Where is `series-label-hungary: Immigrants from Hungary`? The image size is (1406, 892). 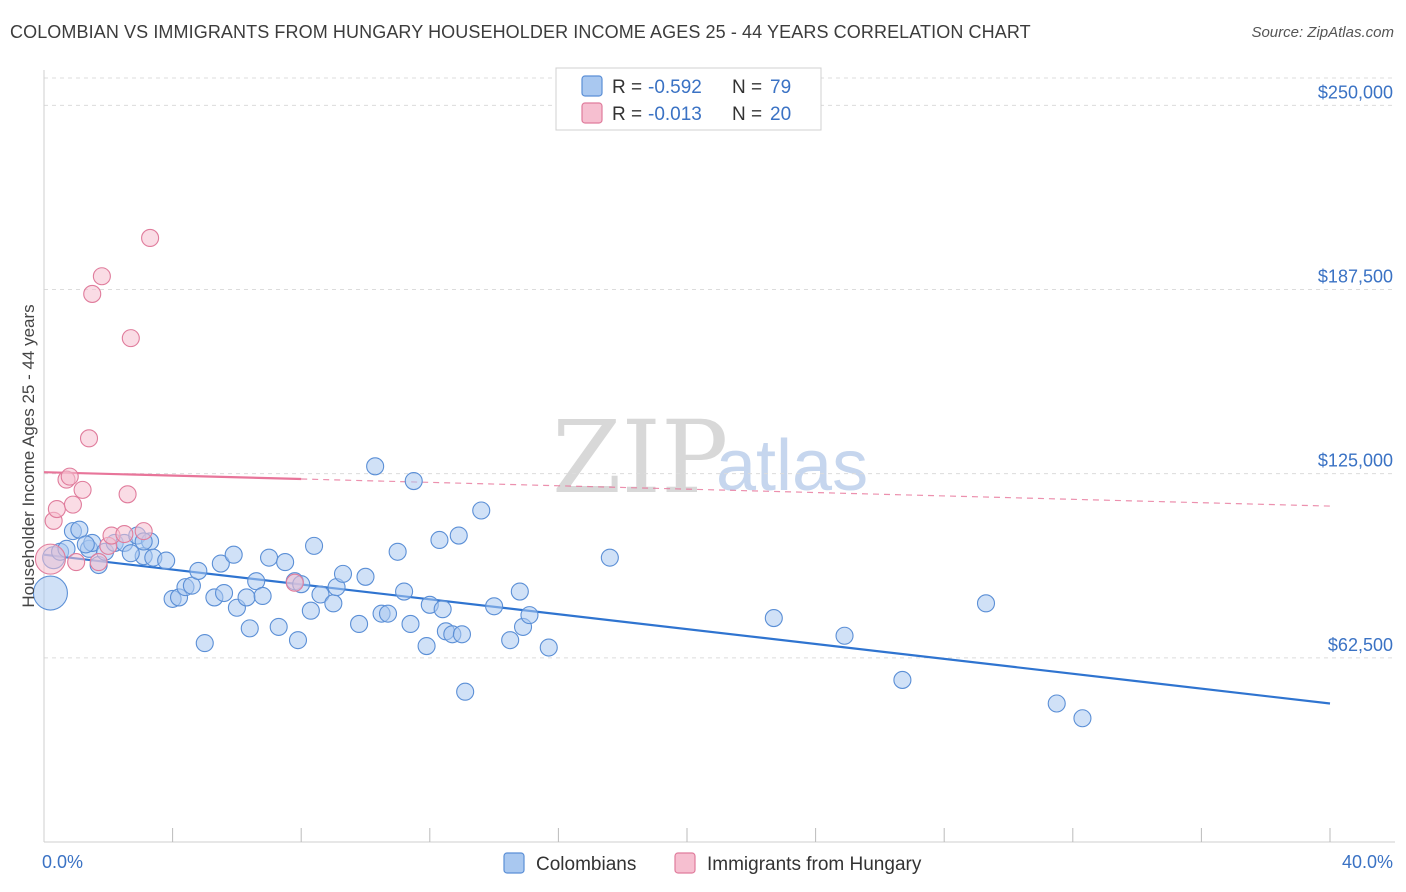
series-label-hungary: Immigrants from Hungary is located at coordinates (814, 864).